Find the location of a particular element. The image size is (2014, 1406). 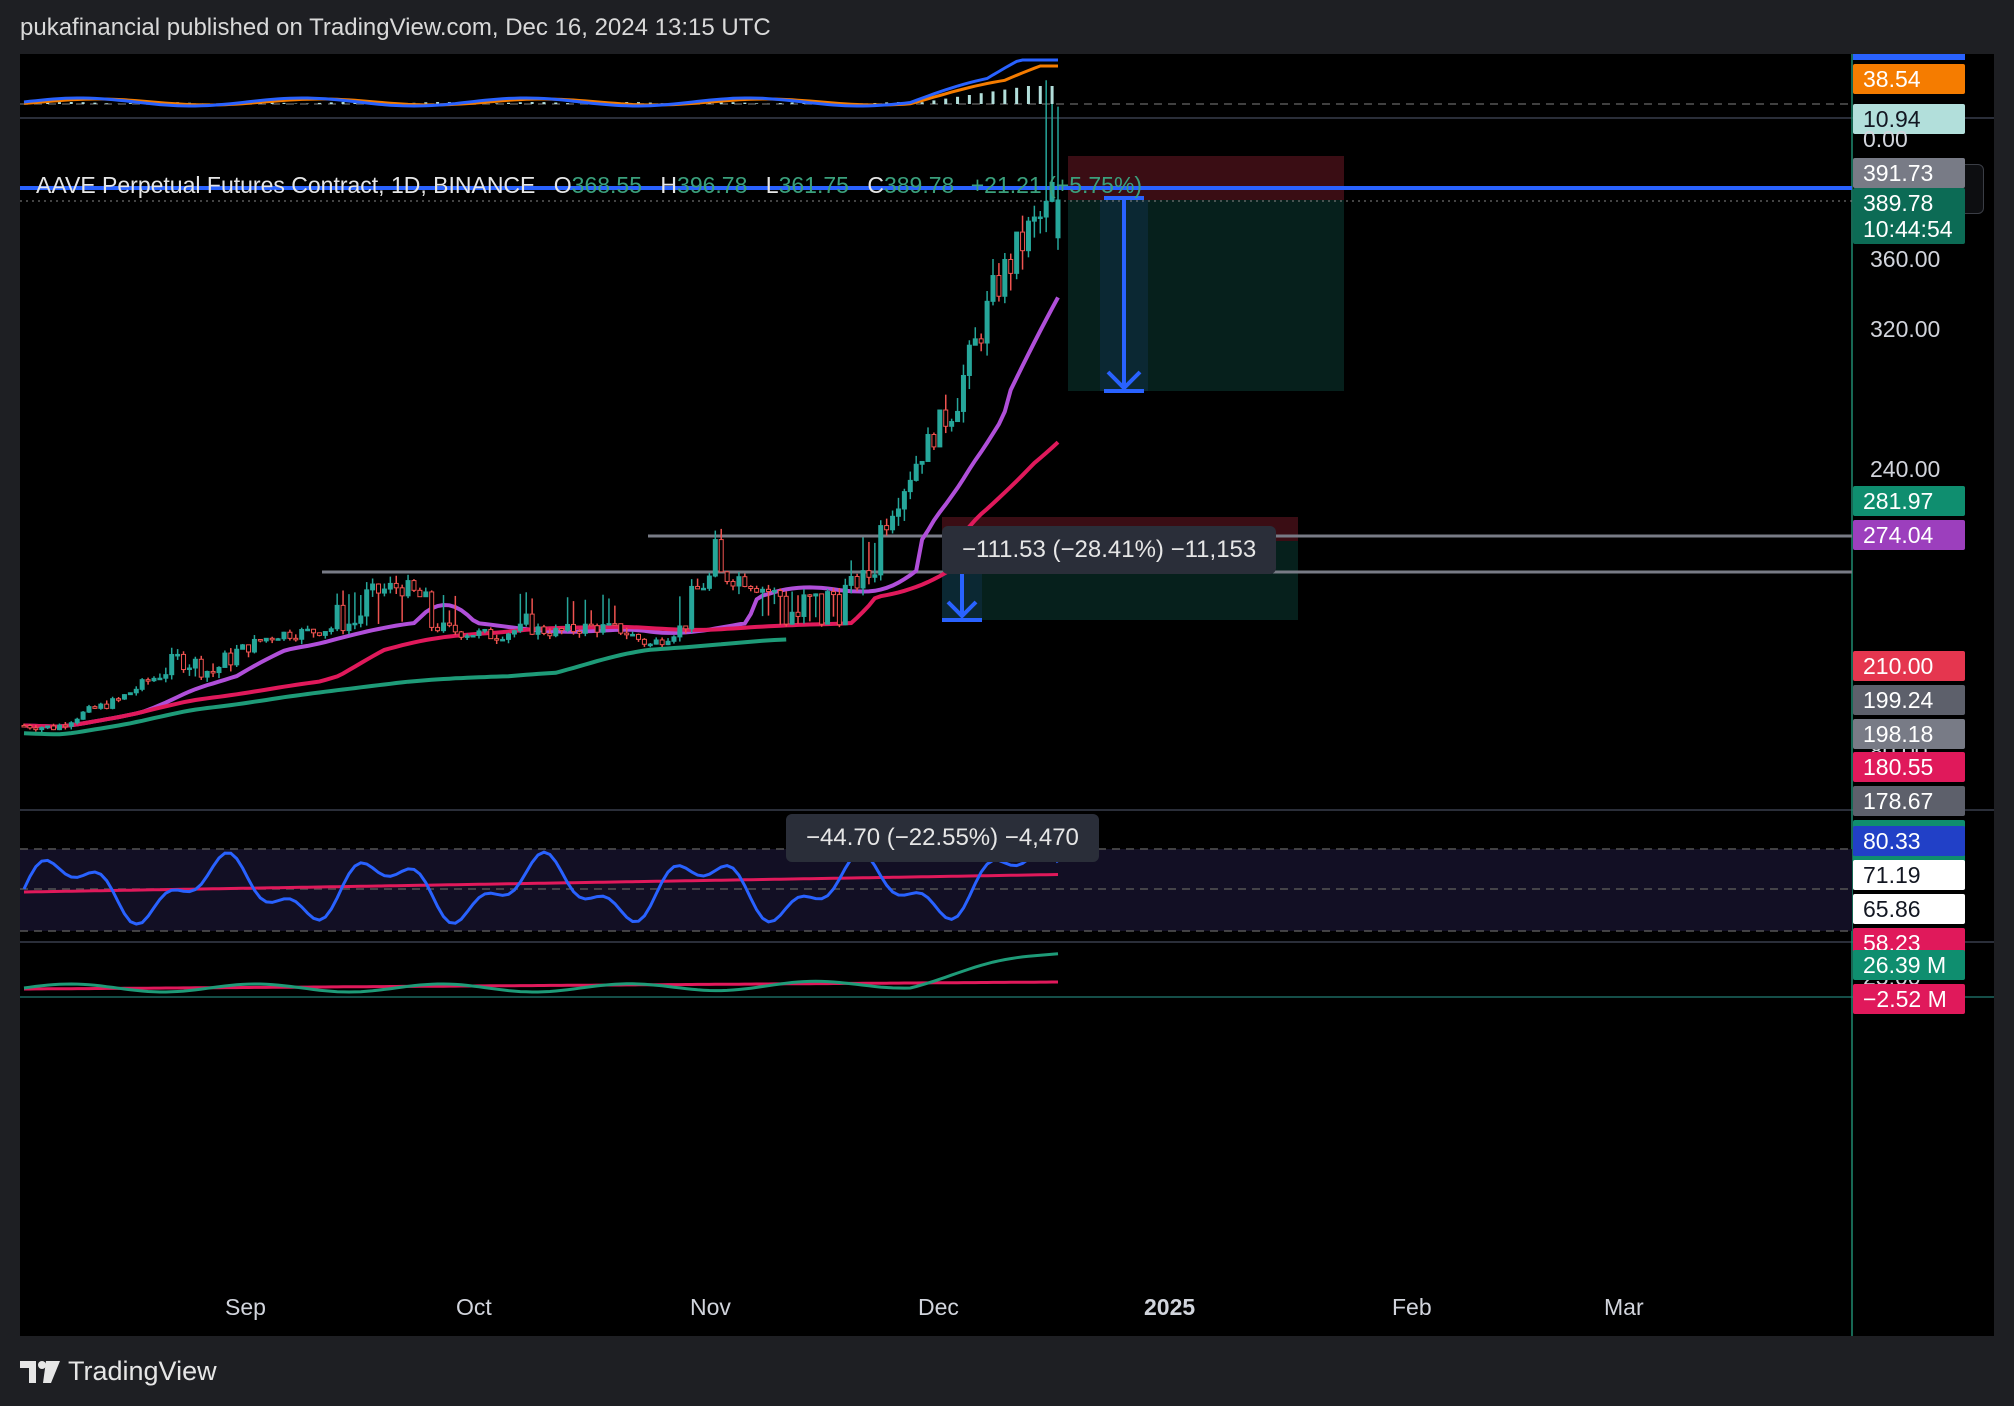

rsi-tag: 71.19 is located at coordinates (1909, 875).